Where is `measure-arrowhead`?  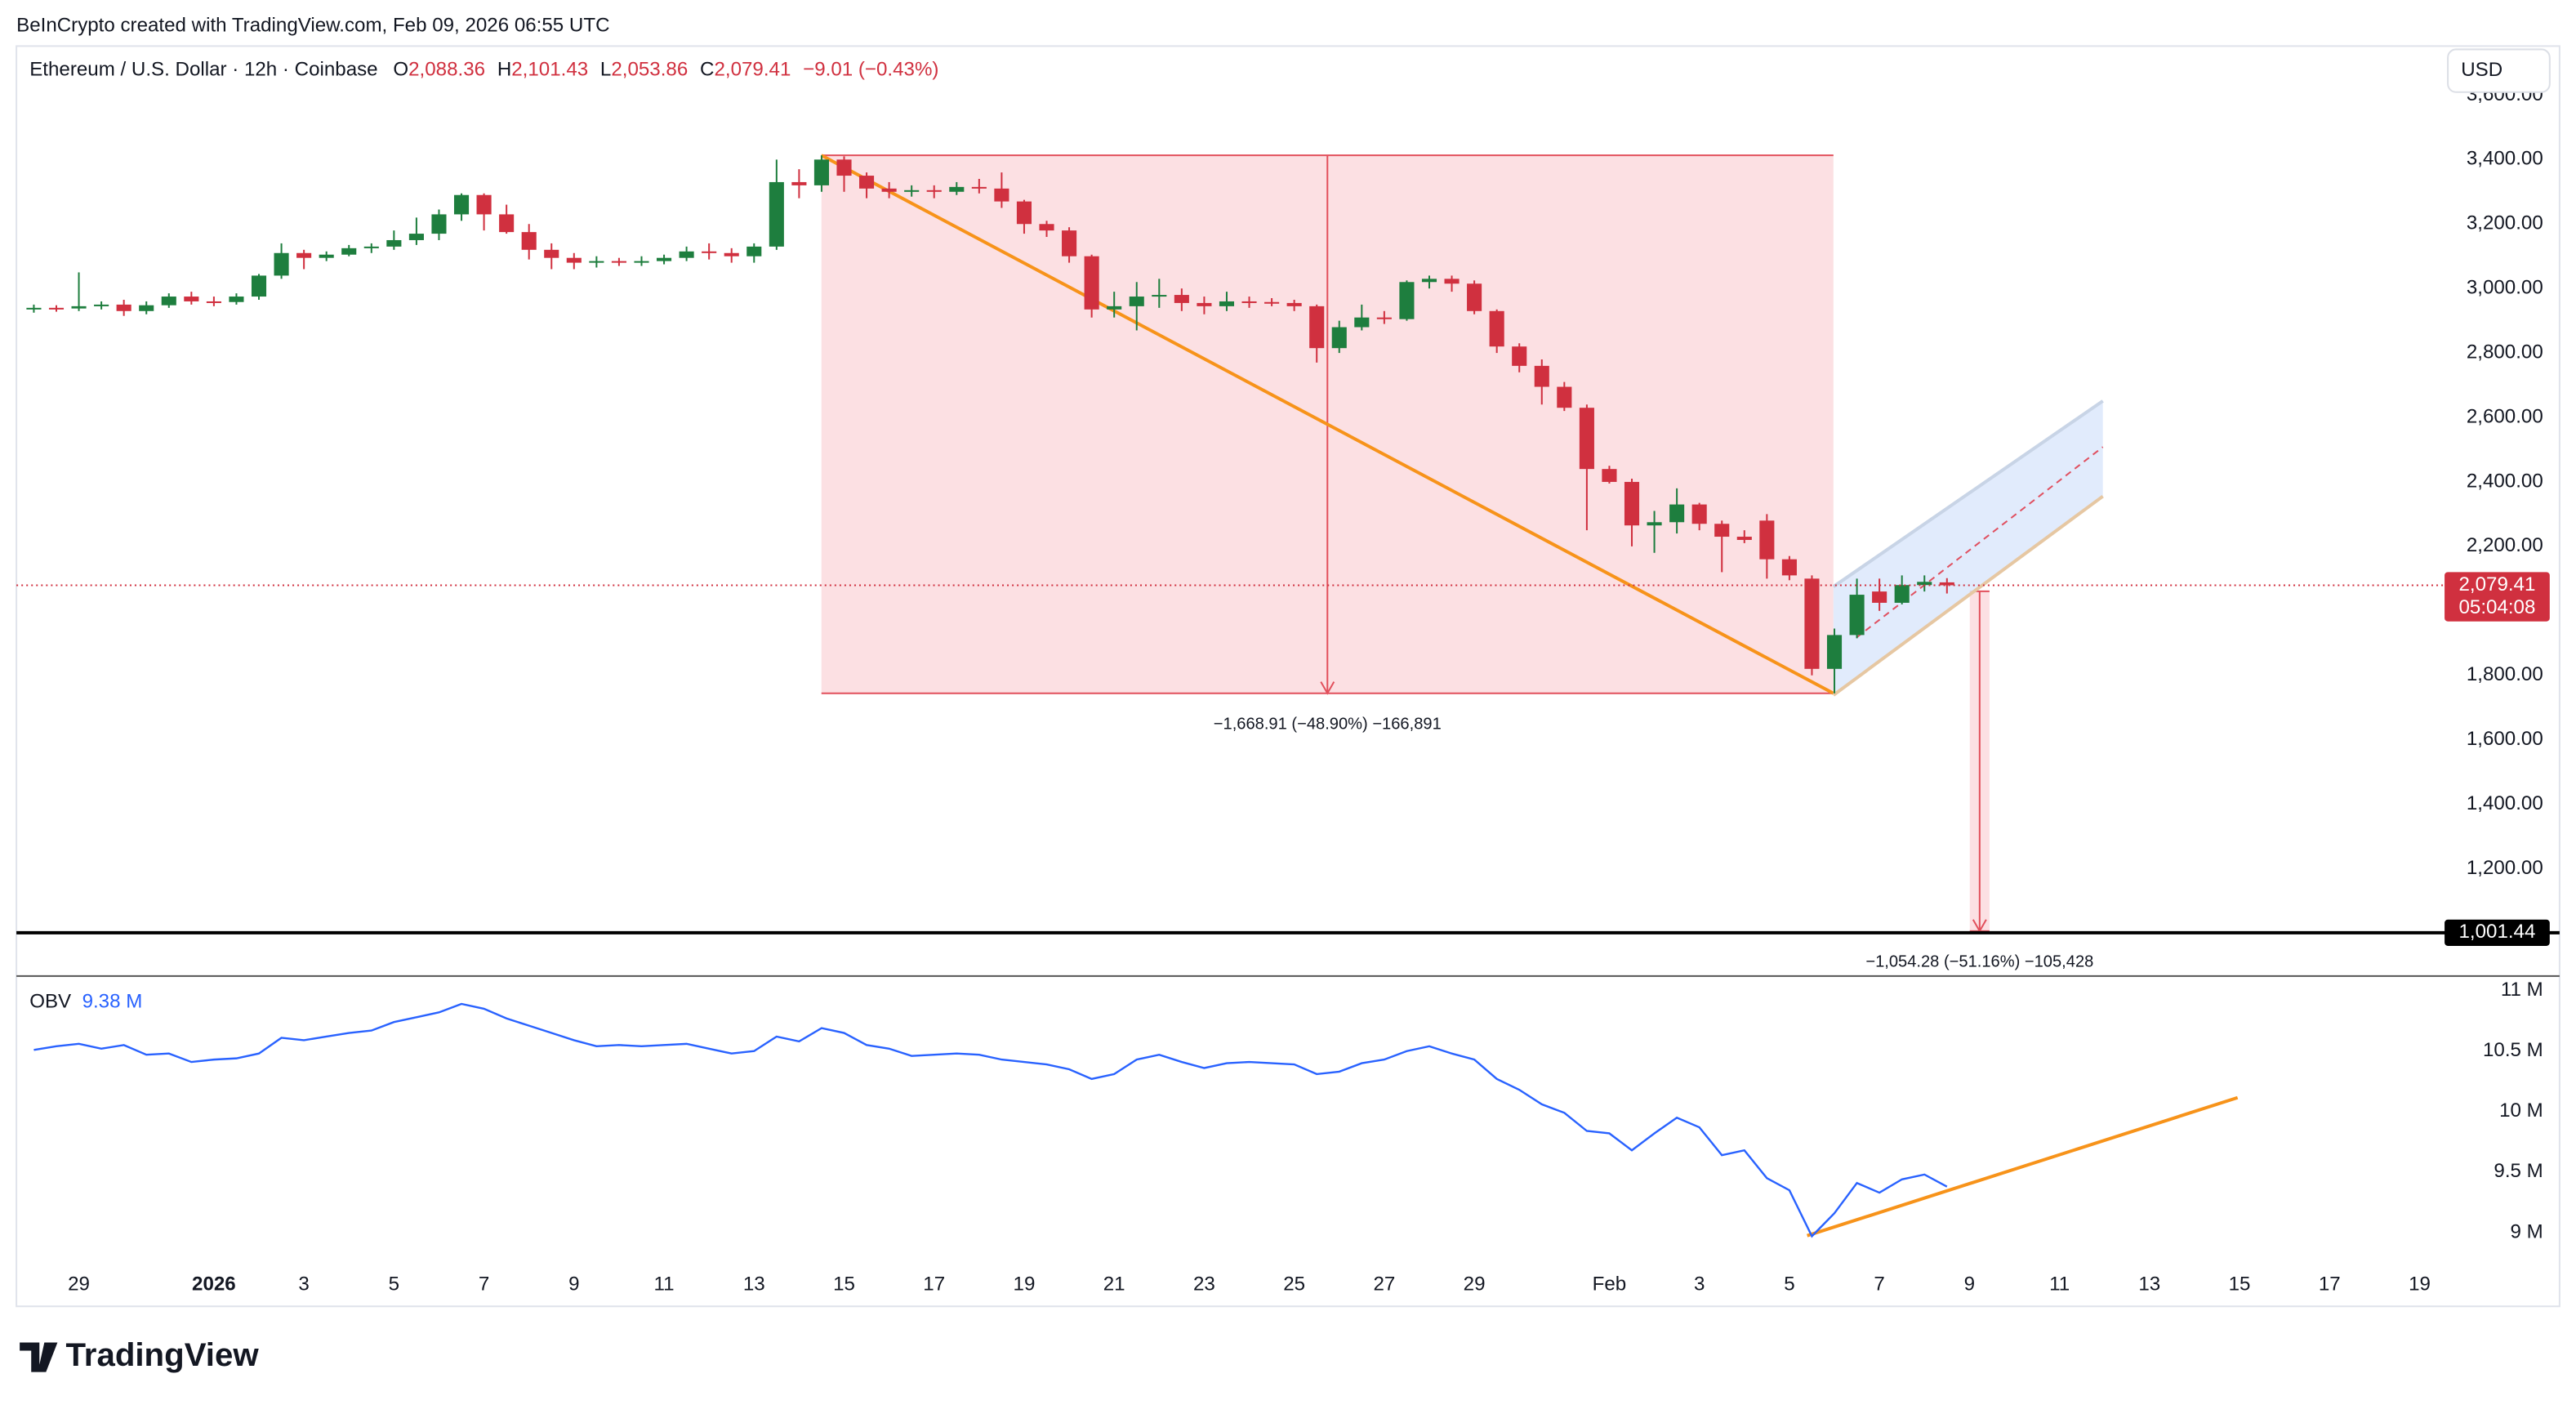
measure-arrowhead is located at coordinates (1327, 688).